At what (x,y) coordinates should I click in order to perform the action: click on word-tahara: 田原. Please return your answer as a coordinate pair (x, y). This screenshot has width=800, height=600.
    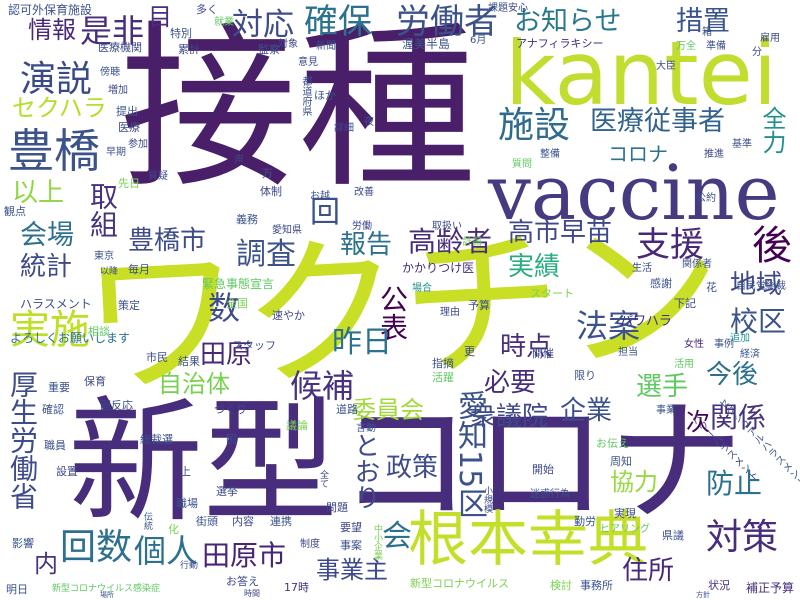
    Looking at the image, I should click on (226, 355).